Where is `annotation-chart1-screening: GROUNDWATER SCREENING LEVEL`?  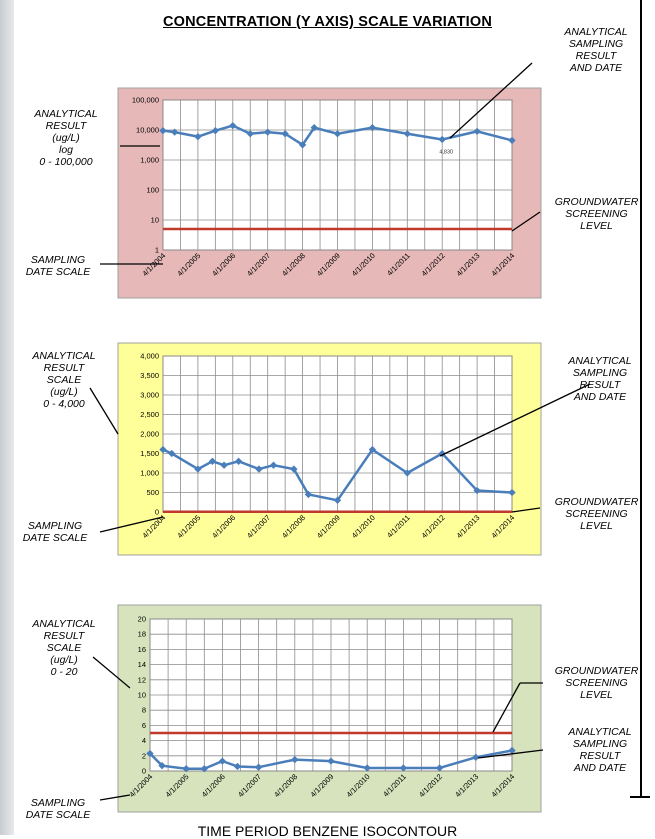 annotation-chart1-screening: GROUNDWATER SCREENING LEVEL is located at coordinates (596, 214).